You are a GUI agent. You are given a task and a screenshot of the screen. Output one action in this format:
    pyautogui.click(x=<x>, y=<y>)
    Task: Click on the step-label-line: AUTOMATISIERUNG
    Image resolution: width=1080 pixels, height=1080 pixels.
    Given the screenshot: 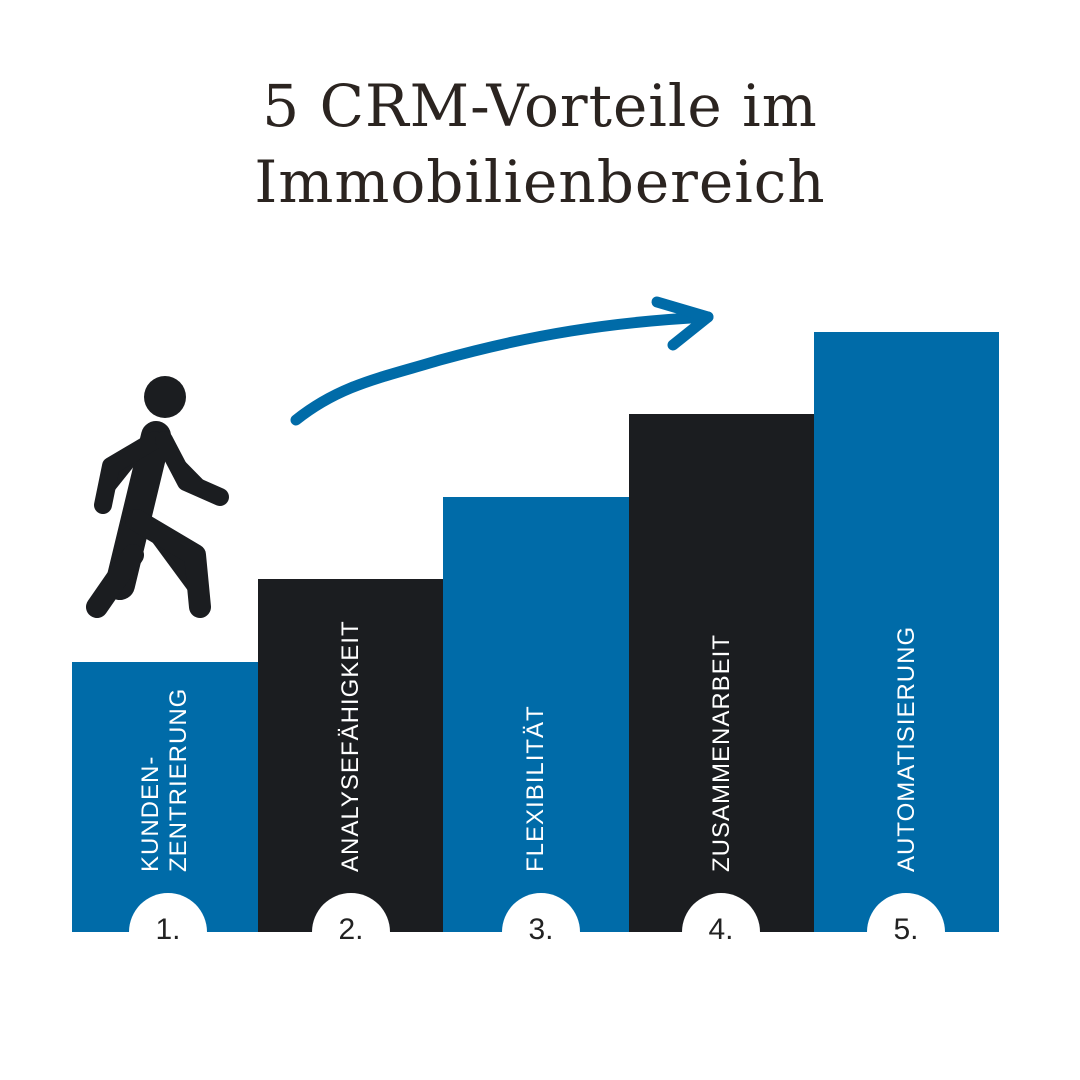 What is the action you would take?
    pyautogui.click(x=906, y=748)
    